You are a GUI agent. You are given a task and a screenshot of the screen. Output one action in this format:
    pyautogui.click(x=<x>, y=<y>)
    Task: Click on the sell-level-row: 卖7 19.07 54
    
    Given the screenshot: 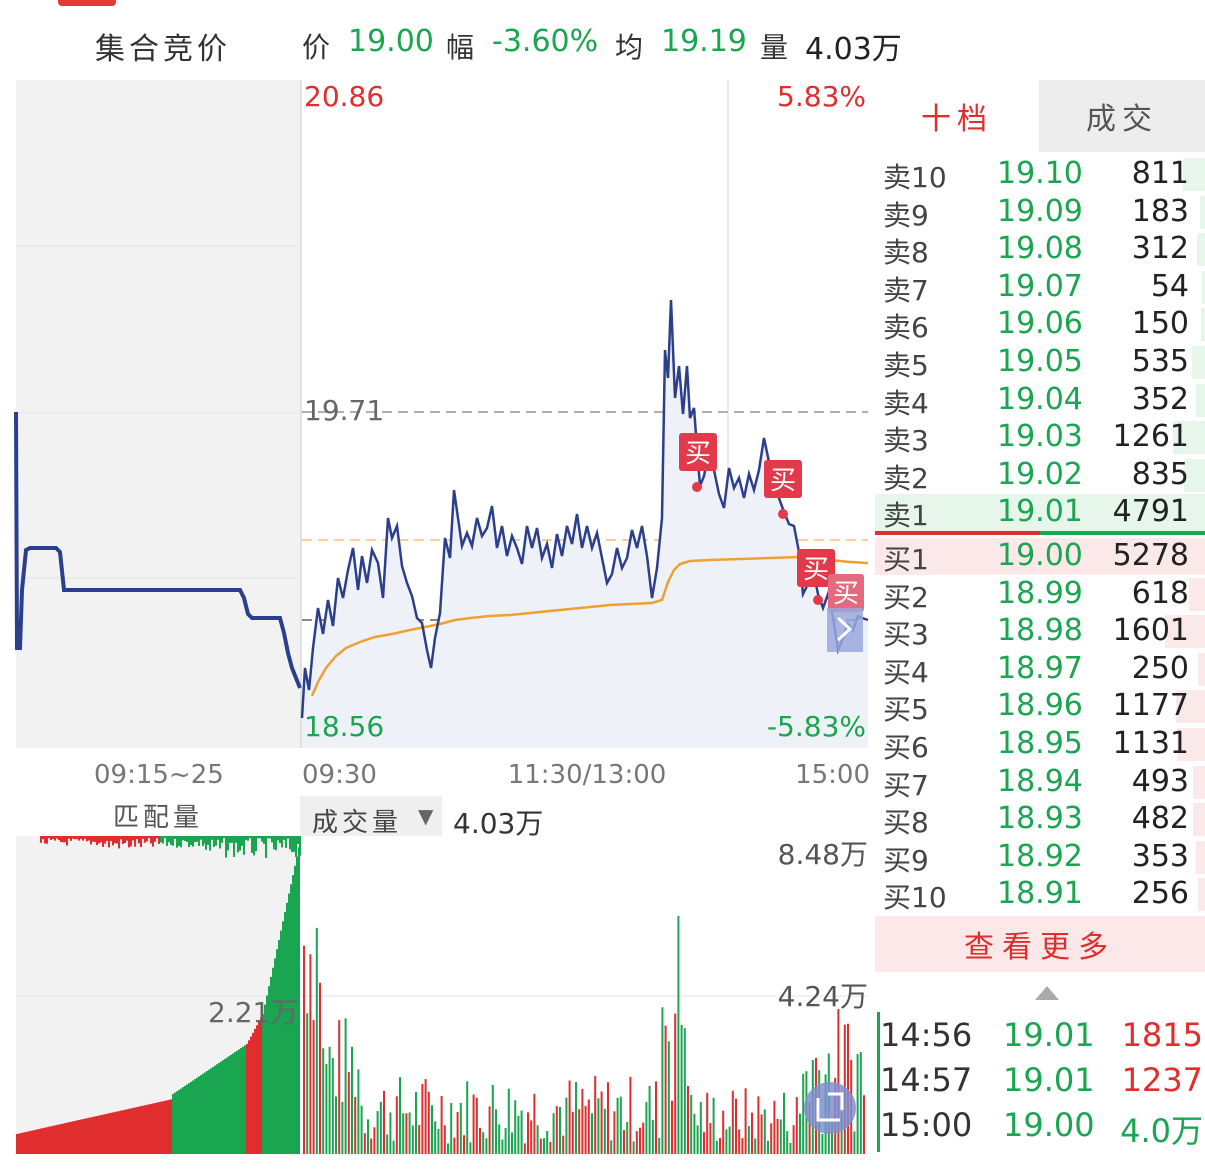 What is the action you would take?
    pyautogui.click(x=1040, y=288)
    